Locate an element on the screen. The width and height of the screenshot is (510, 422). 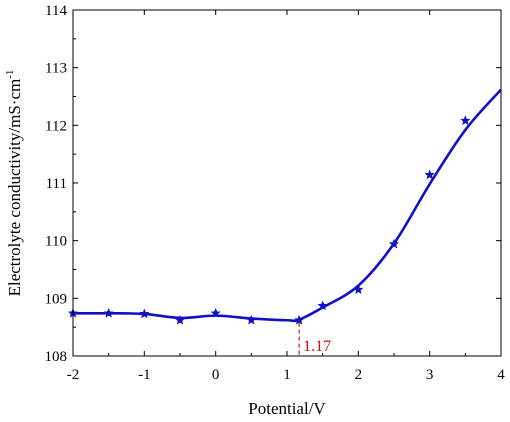
y-tick-label: 114 is located at coordinates (56, 11).